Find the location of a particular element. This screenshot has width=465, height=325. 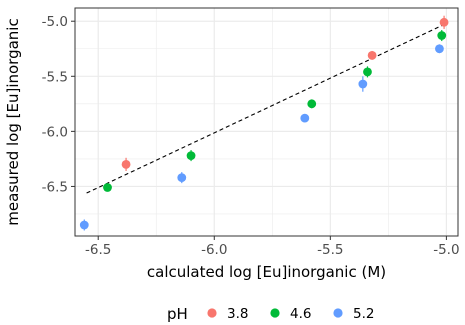

legend-label: 4.6 is located at coordinates (300, 314).